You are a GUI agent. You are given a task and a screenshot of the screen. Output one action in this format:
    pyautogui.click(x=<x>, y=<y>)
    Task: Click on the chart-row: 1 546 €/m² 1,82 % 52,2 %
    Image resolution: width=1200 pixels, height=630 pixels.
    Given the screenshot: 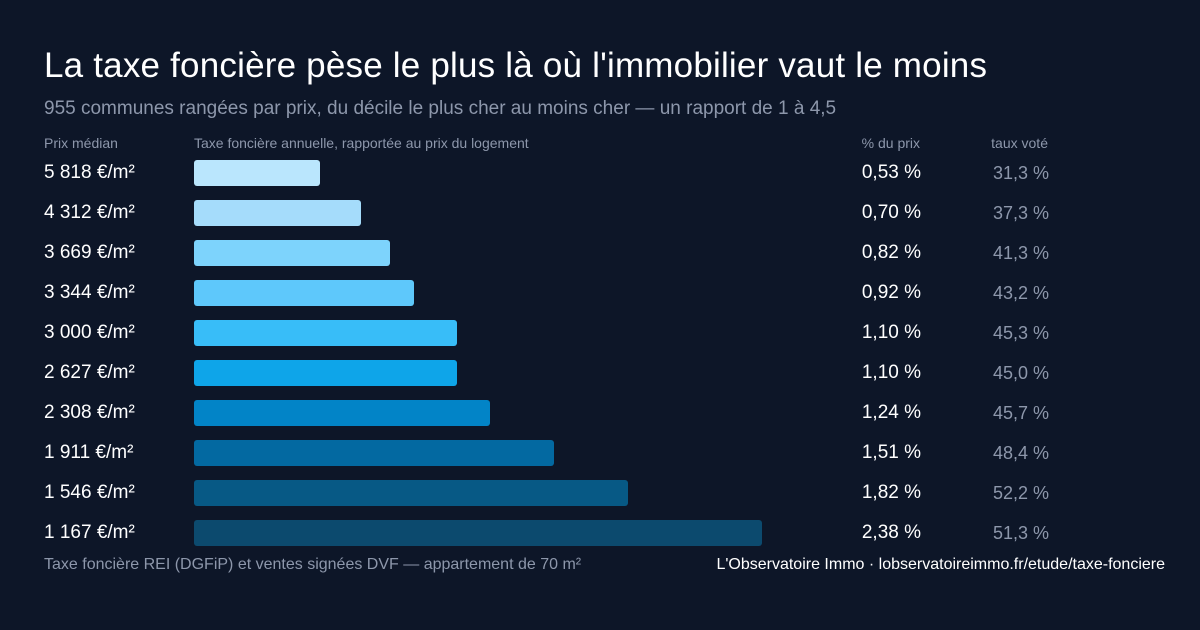 What is the action you would take?
    pyautogui.click(x=600, y=493)
    